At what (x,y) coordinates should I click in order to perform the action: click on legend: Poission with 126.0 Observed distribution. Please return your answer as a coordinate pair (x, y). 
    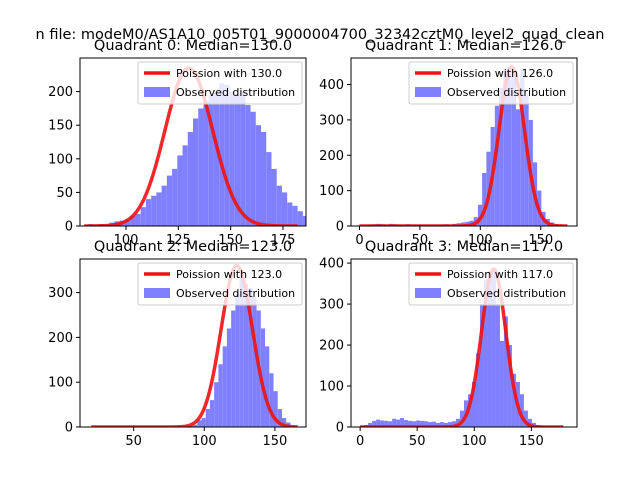
    Looking at the image, I should click on (491, 83).